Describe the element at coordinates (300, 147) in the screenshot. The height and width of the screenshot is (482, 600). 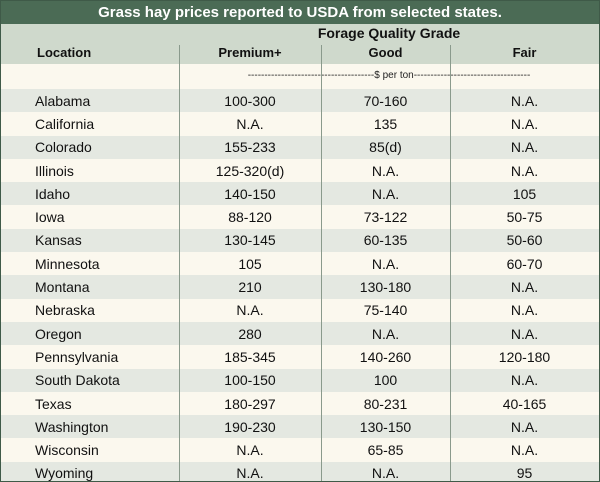
I see `table-row: Colorado 155-233 85(d) N.A.` at that location.